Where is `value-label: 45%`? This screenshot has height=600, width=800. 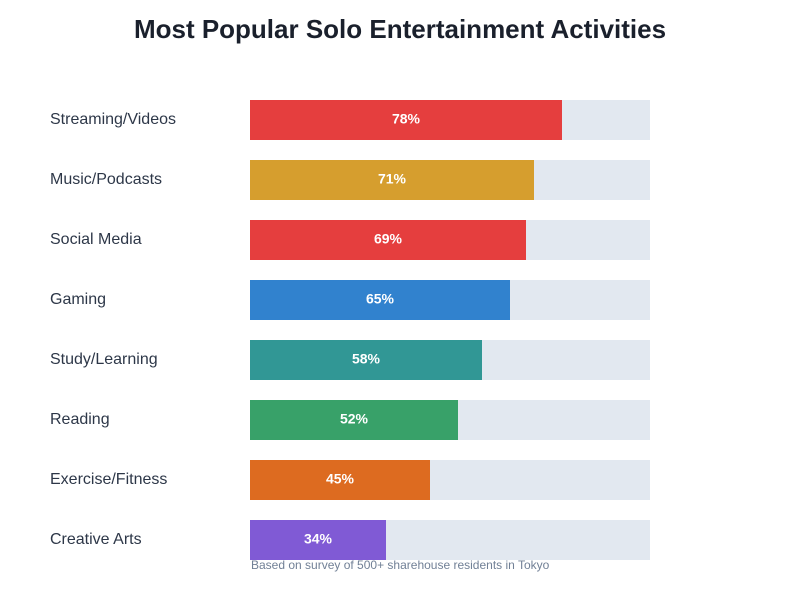 value-label: 45% is located at coordinates (340, 479).